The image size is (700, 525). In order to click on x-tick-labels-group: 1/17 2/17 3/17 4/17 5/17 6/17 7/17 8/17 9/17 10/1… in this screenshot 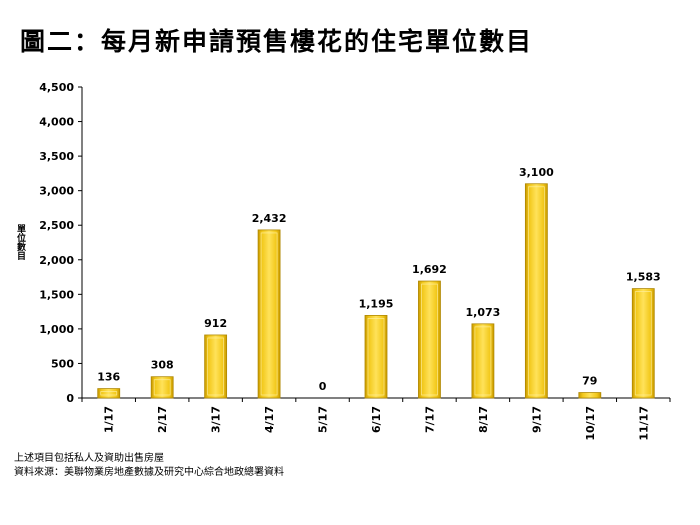, I will do `click(377, 423)`.